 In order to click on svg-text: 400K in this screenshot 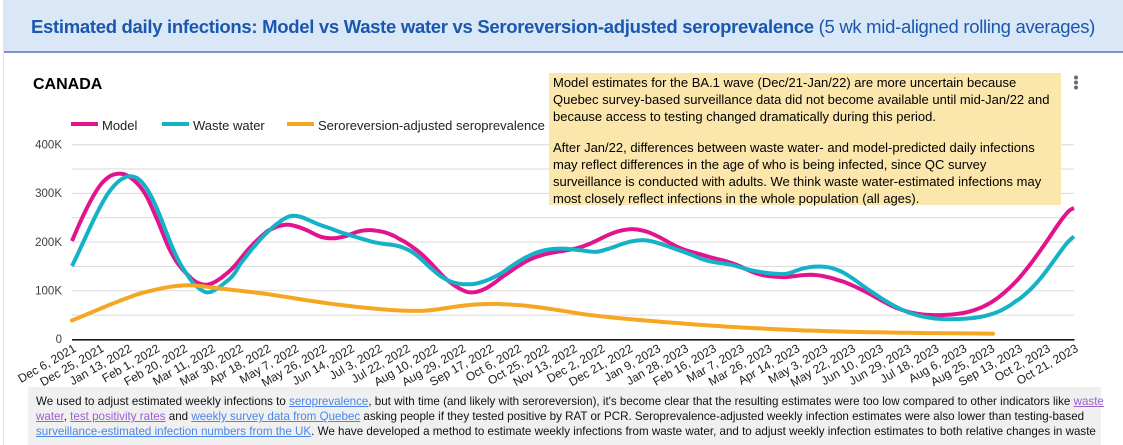, I will do `click(48, 146)`.